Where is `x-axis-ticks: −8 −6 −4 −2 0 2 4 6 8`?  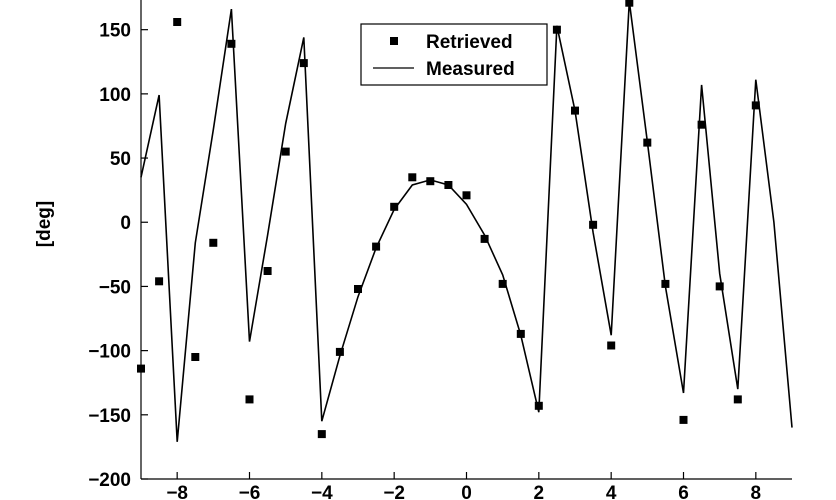
x-axis-ticks: −8 −6 −4 −2 0 2 4 6 8 is located at coordinates (463, 486).